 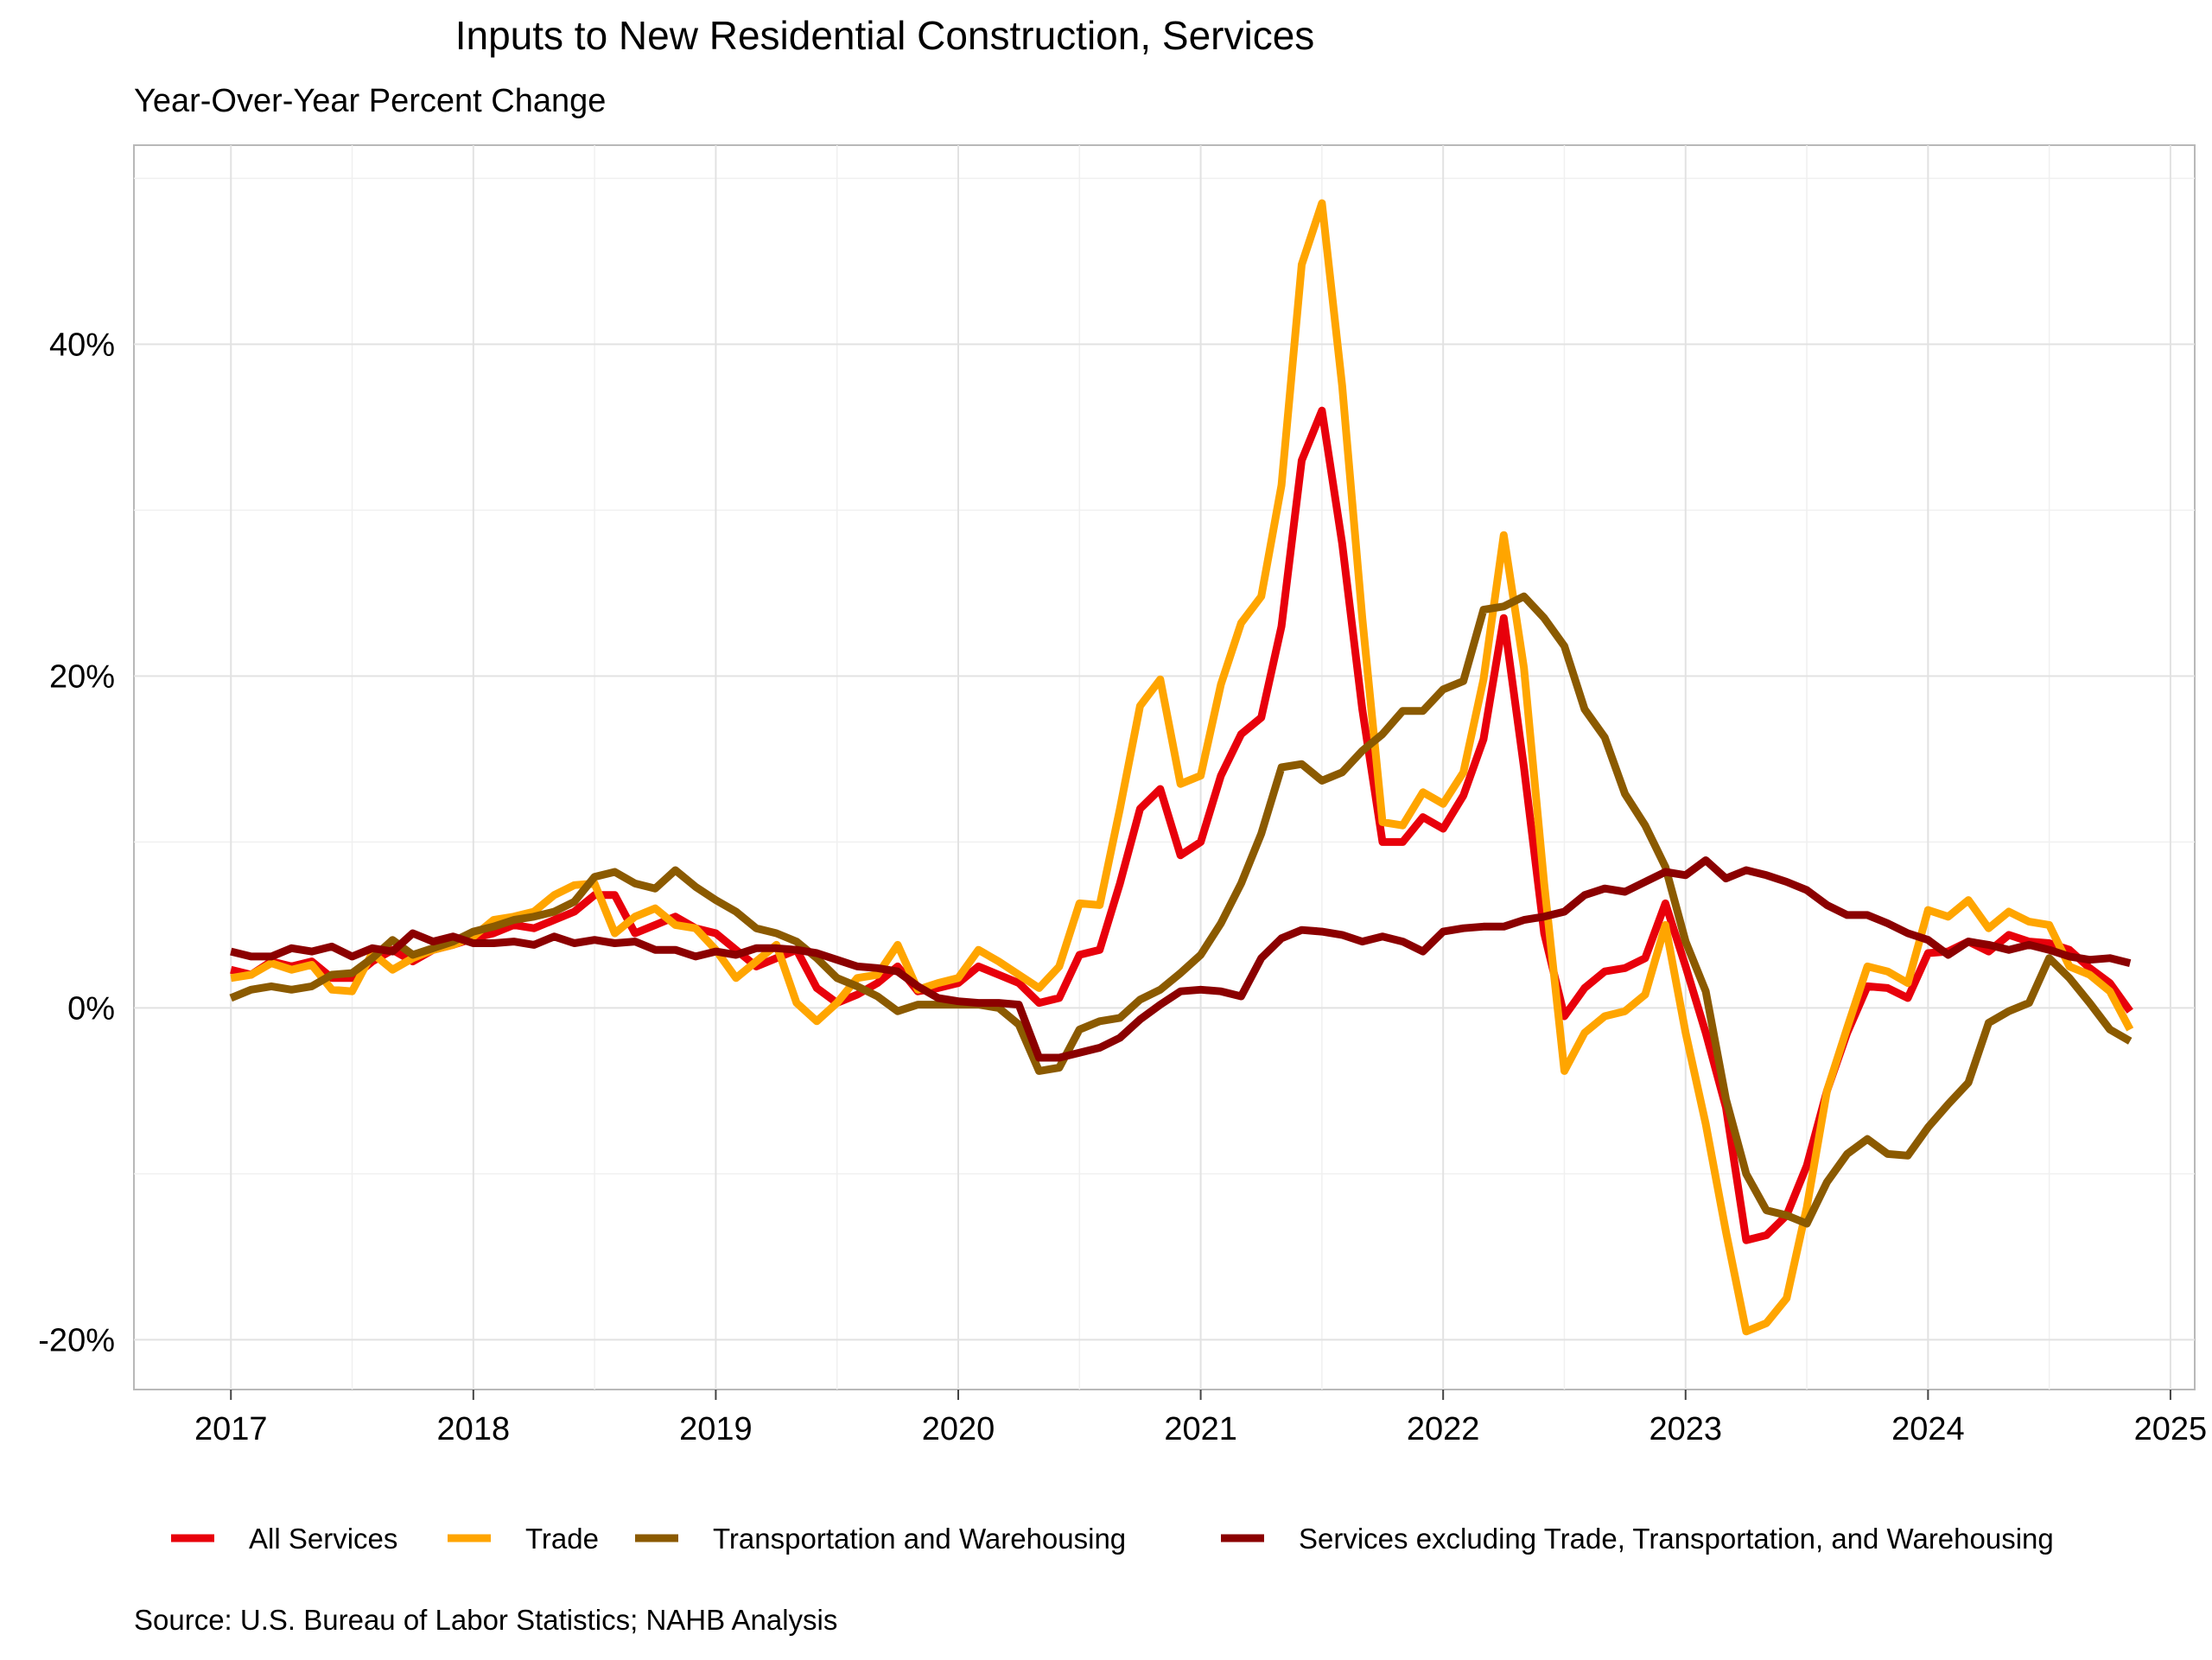 I want to click on x-tick-label: 2018, so click(x=474, y=1429).